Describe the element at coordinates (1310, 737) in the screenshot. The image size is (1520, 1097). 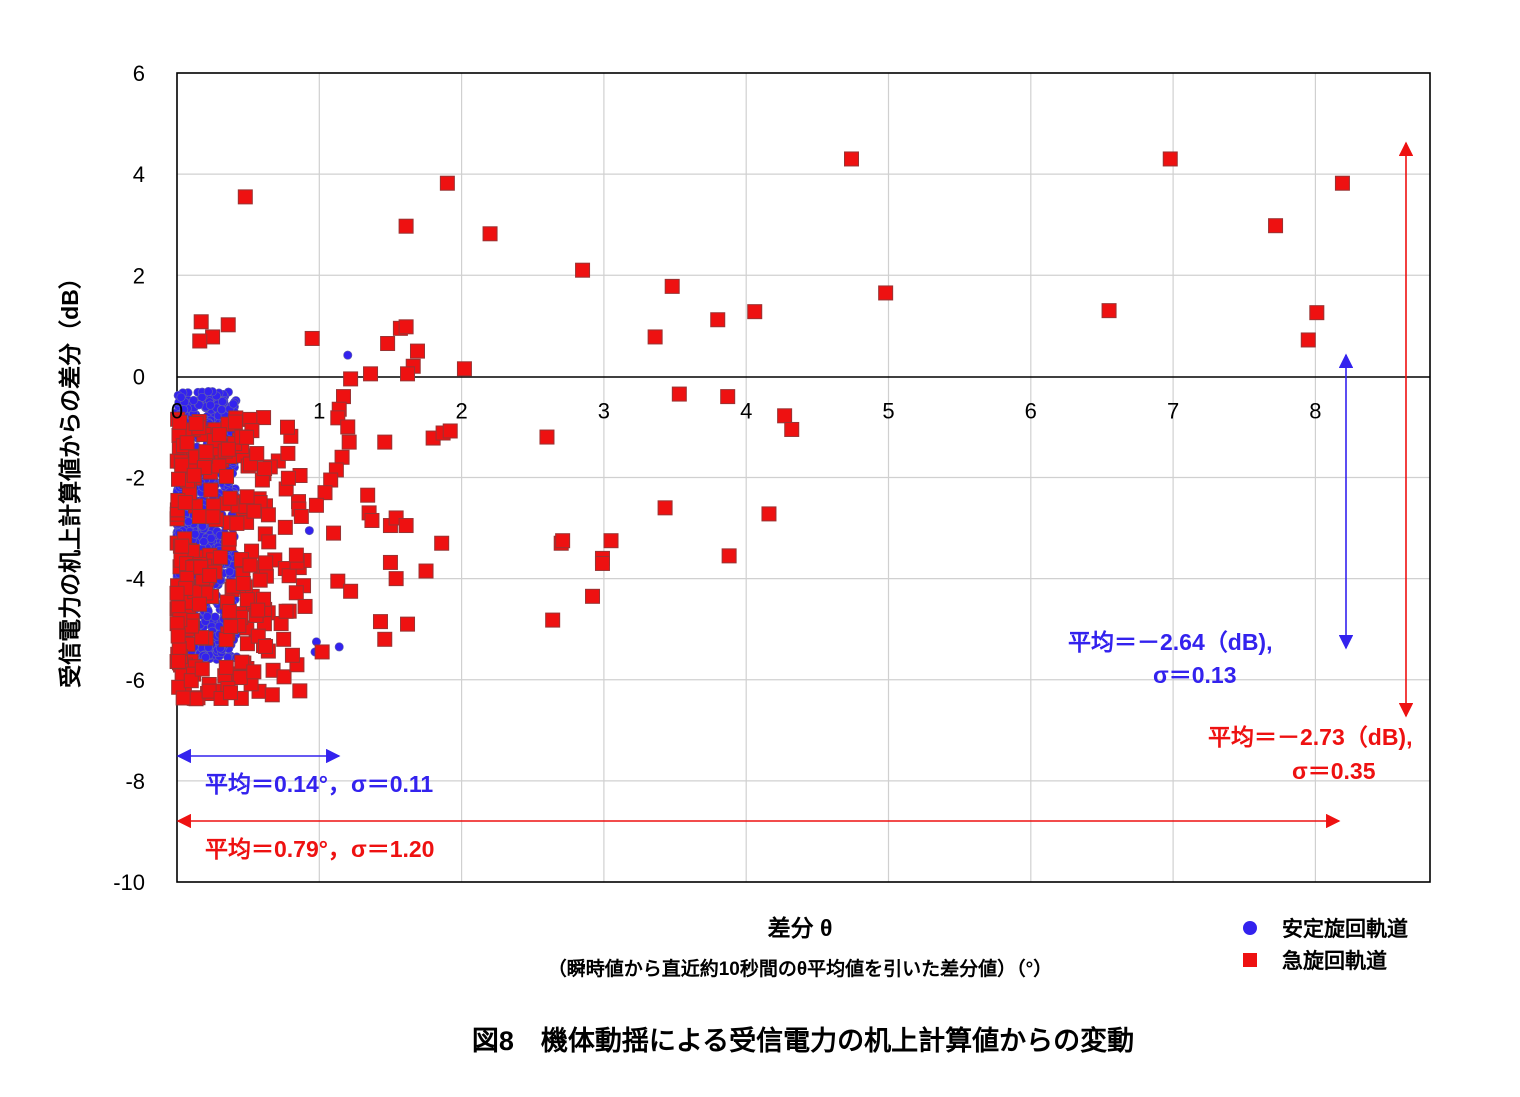
I see `rapid-y-stats-line1: 平均＝－2.73（dB),` at that location.